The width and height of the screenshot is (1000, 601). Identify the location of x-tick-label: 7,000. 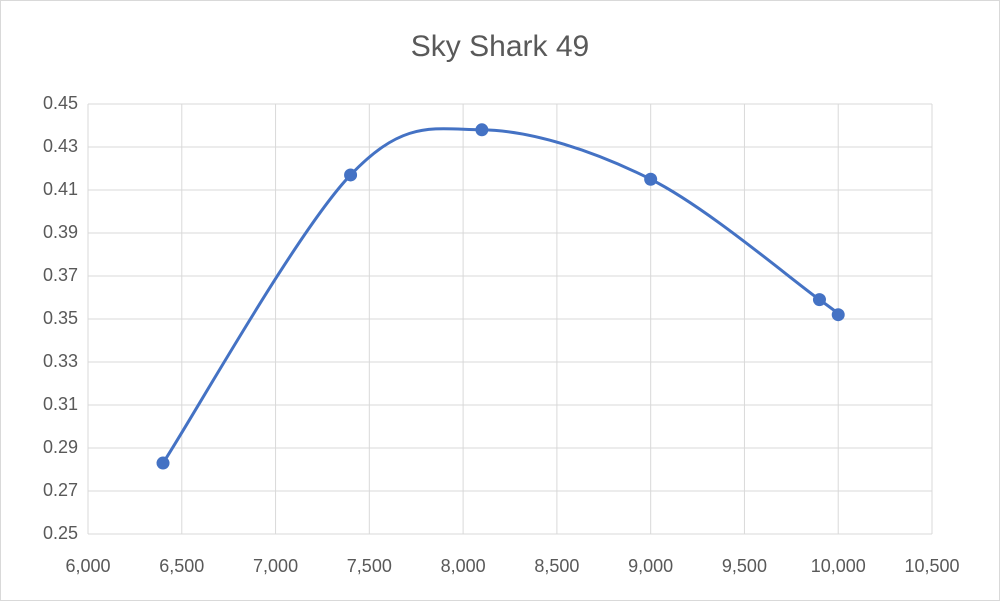
(275, 566).